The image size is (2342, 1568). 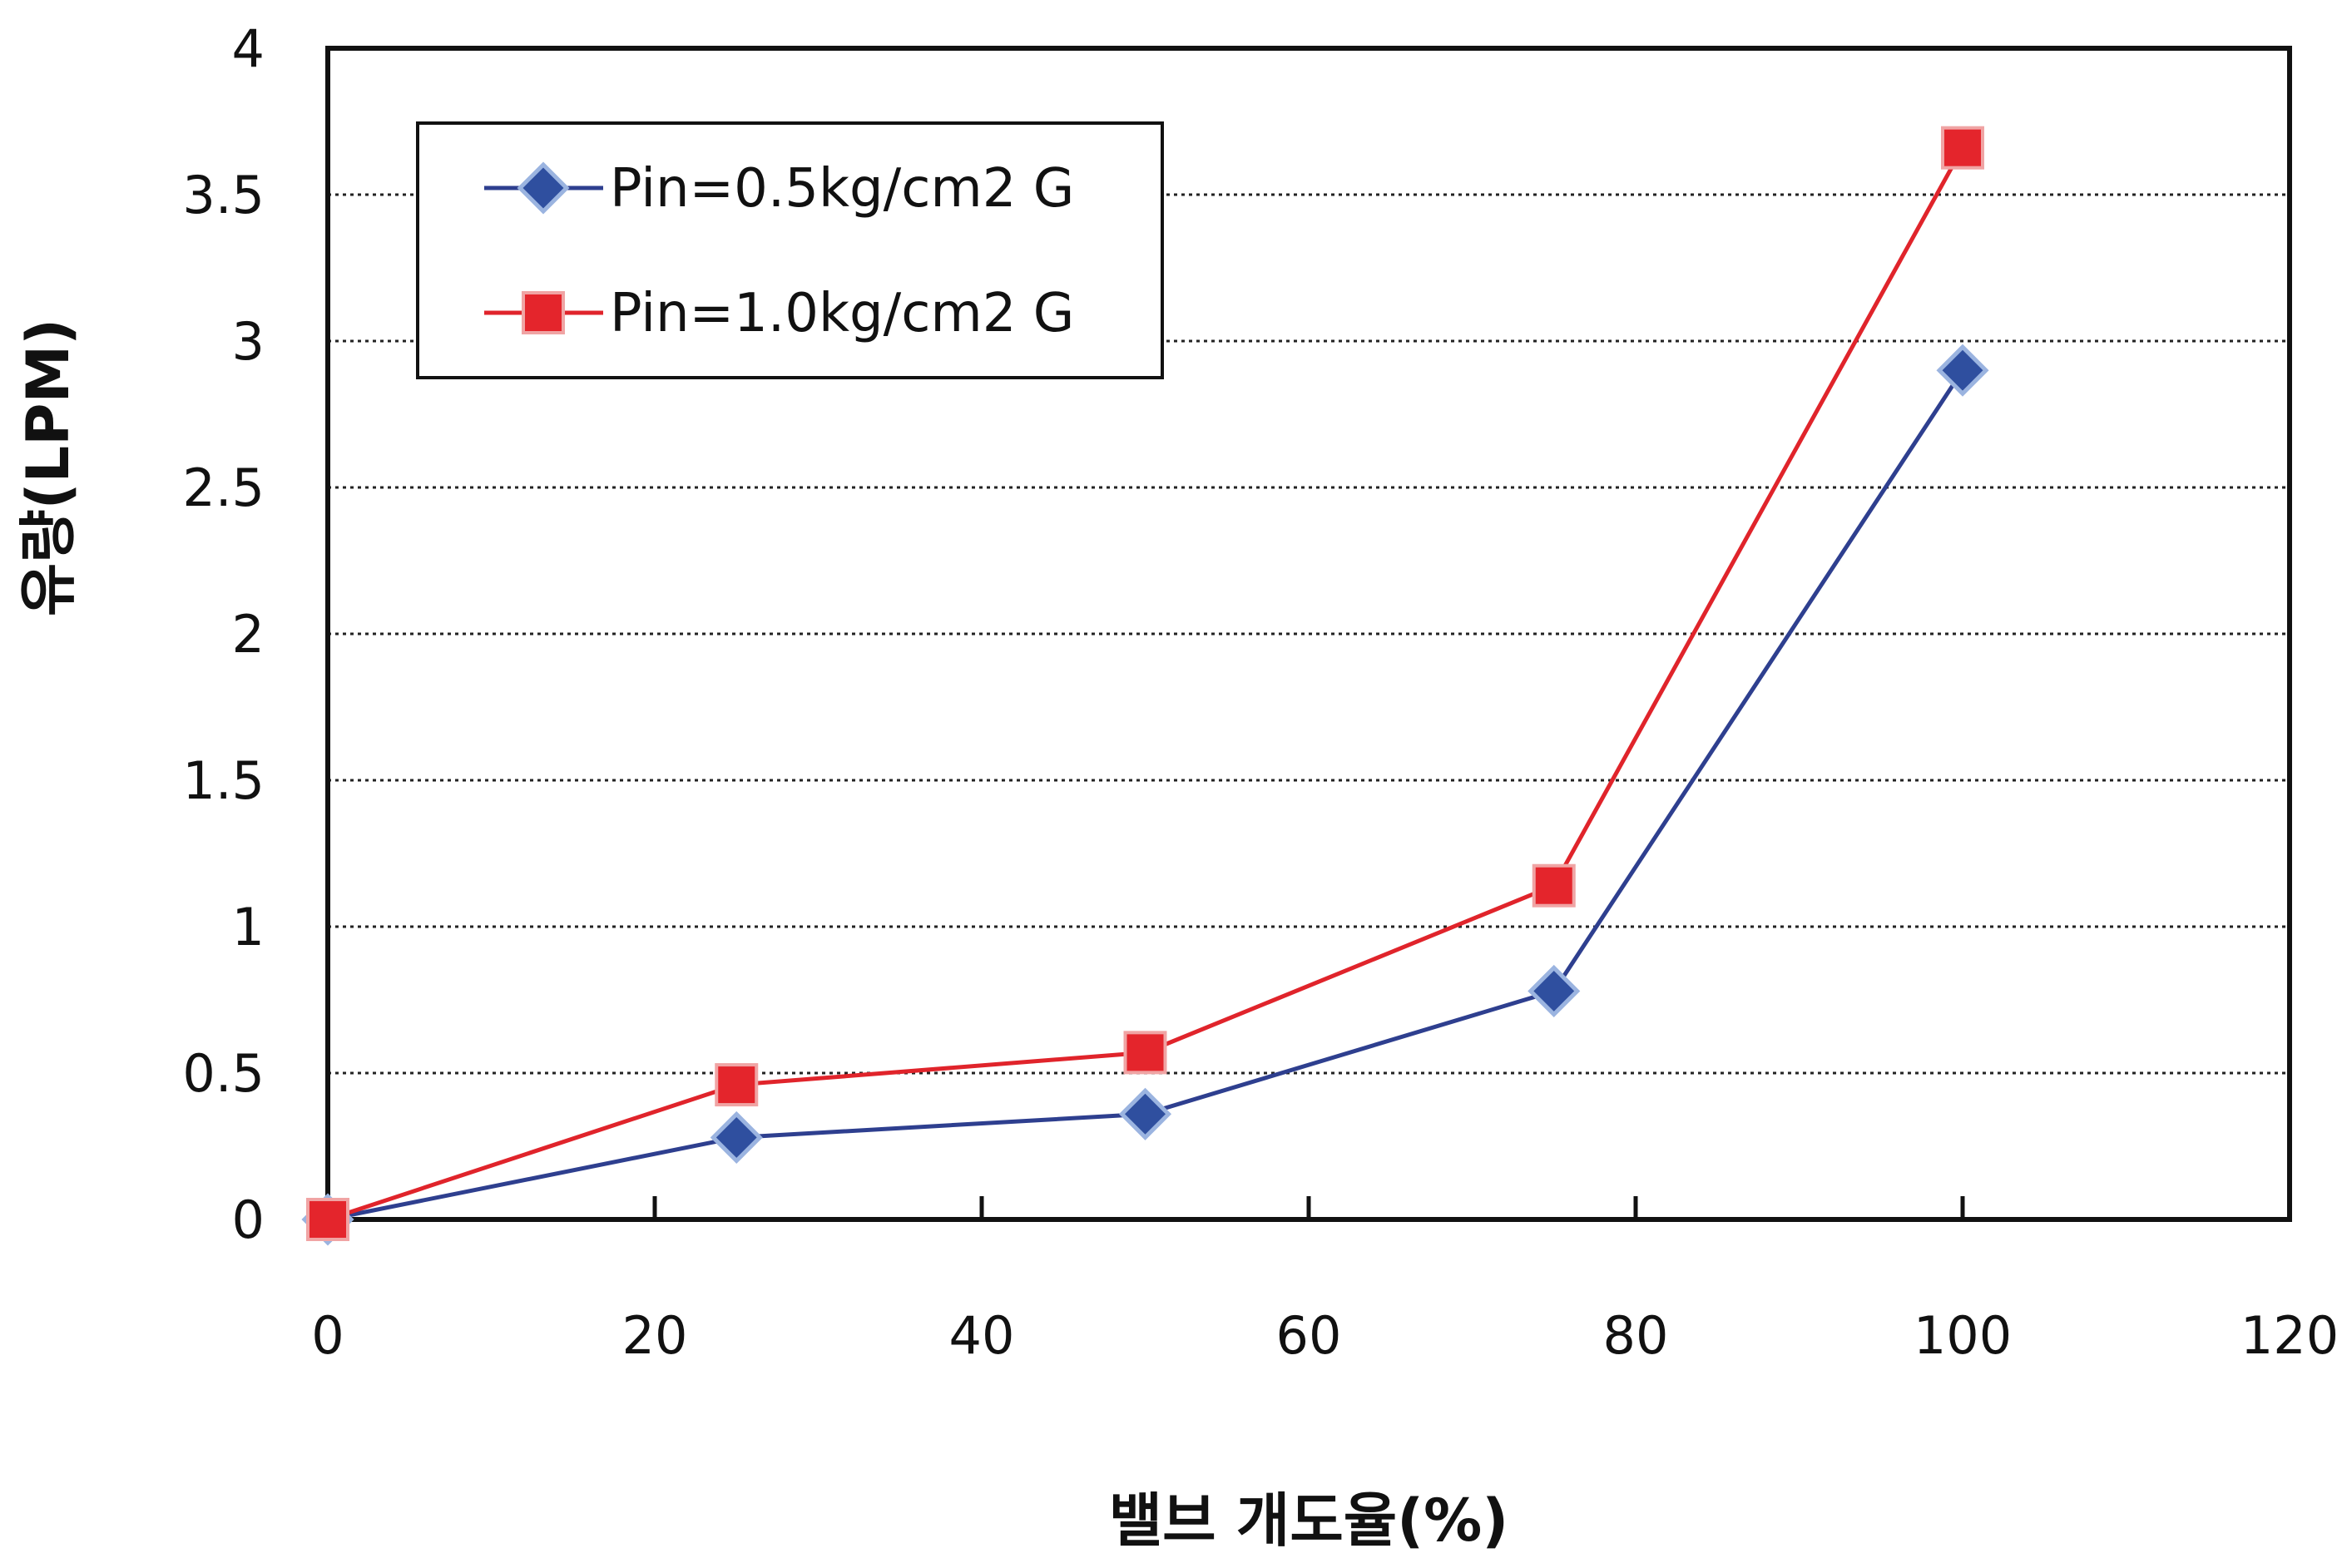 What do you see at coordinates (223, 488) in the screenshot?
I see `y-tick-label: 2.5` at bounding box center [223, 488].